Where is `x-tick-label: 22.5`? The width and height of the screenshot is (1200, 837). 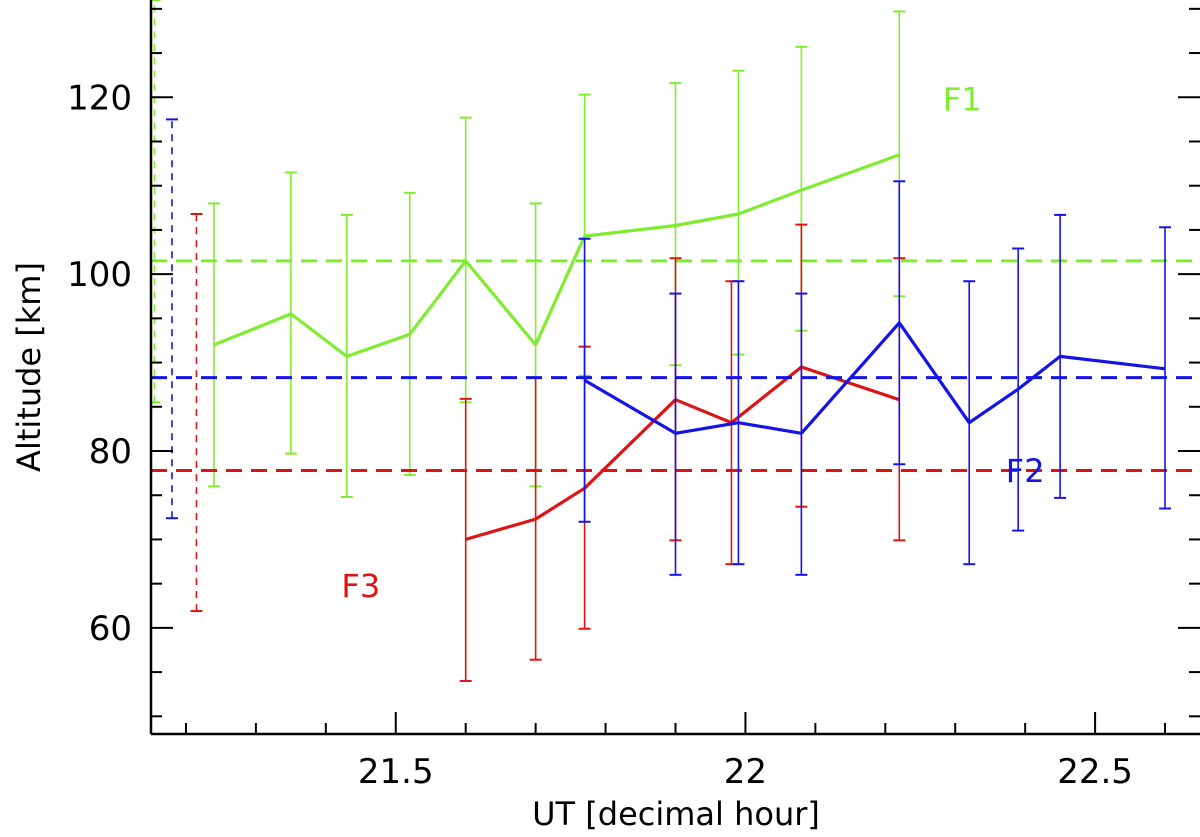 x-tick-label: 22.5 is located at coordinates (1095, 772).